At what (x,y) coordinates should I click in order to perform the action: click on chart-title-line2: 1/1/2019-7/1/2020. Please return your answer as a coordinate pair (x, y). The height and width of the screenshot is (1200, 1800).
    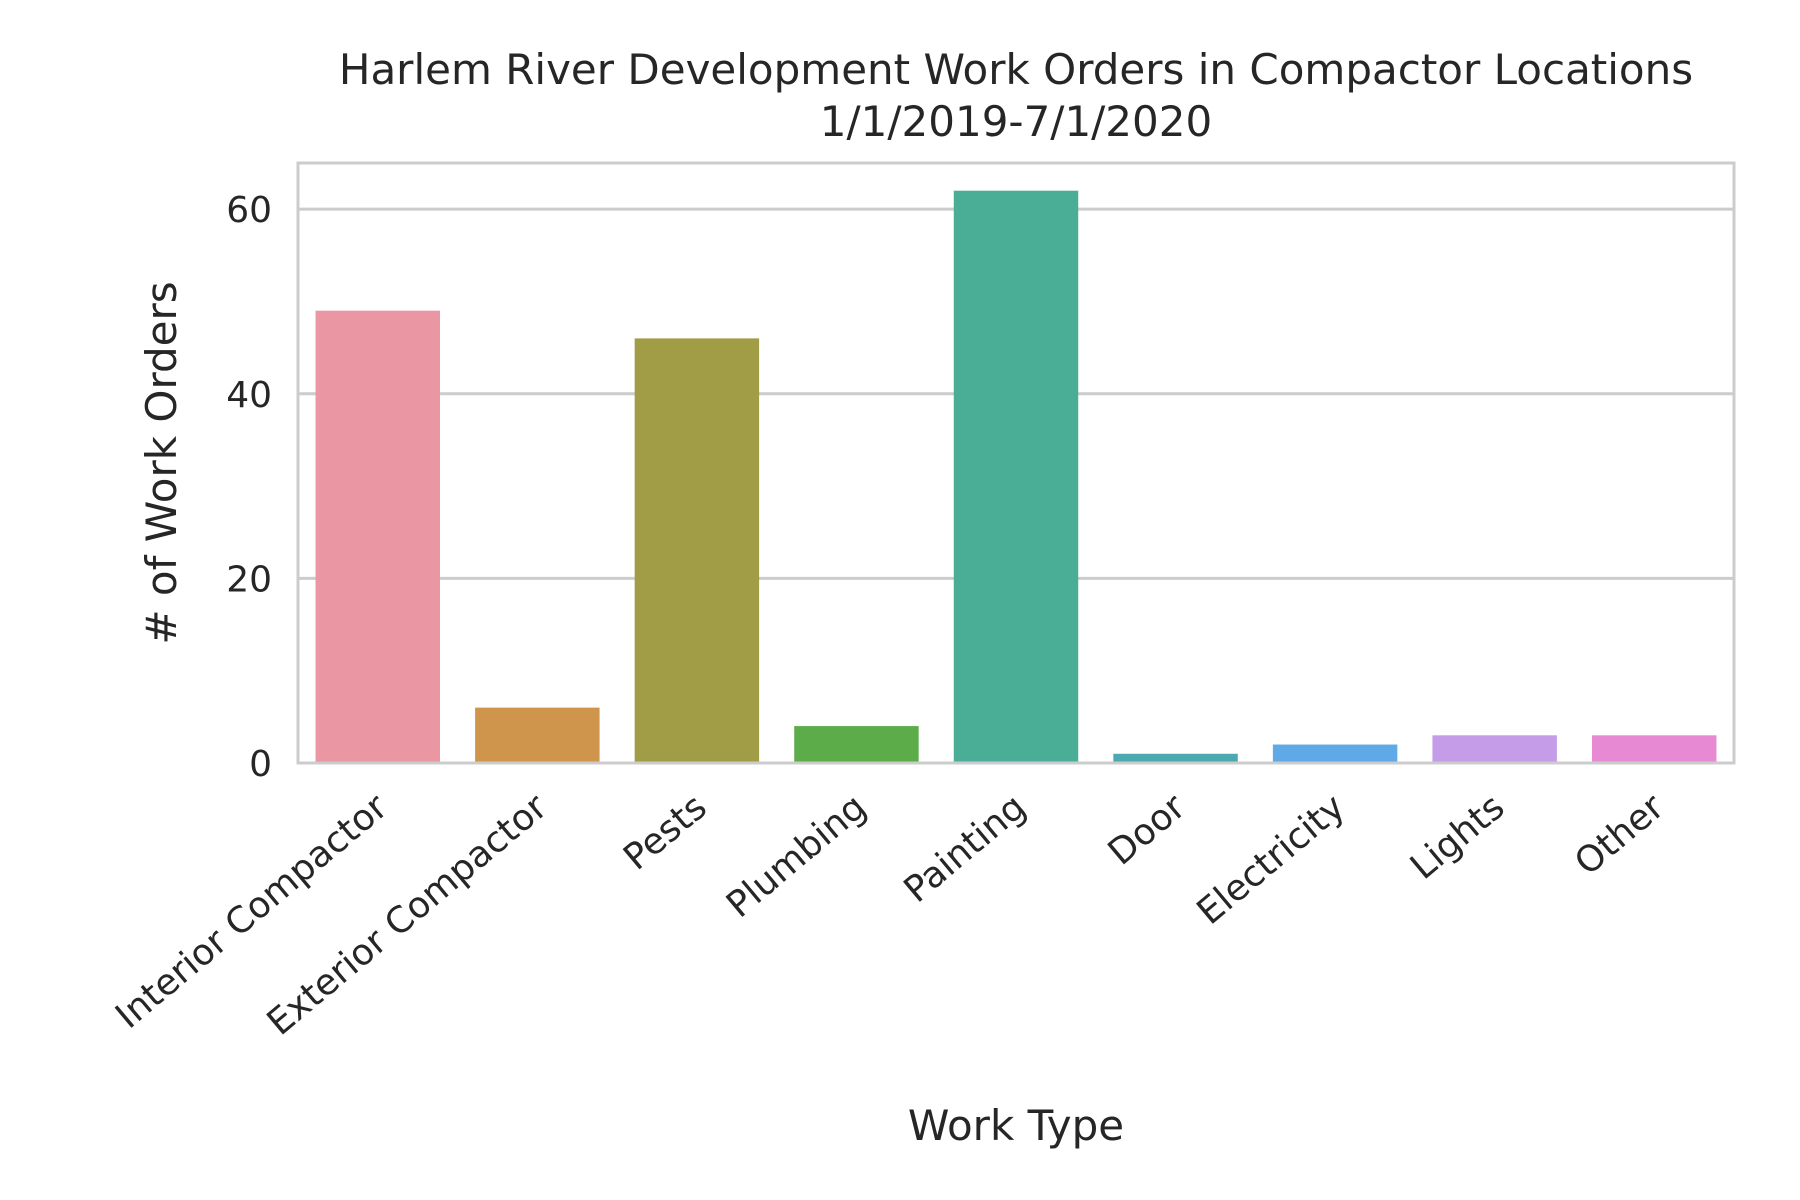
    Looking at the image, I should click on (1016, 121).